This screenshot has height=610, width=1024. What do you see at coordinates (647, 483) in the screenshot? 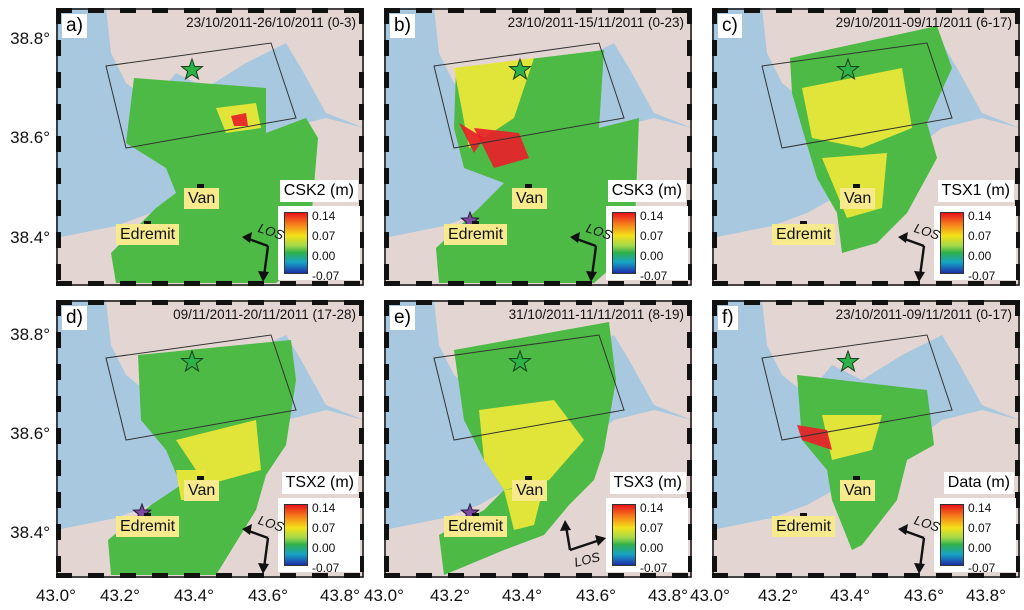
I see `colorbar-title: TSX3 (m)` at bounding box center [647, 483].